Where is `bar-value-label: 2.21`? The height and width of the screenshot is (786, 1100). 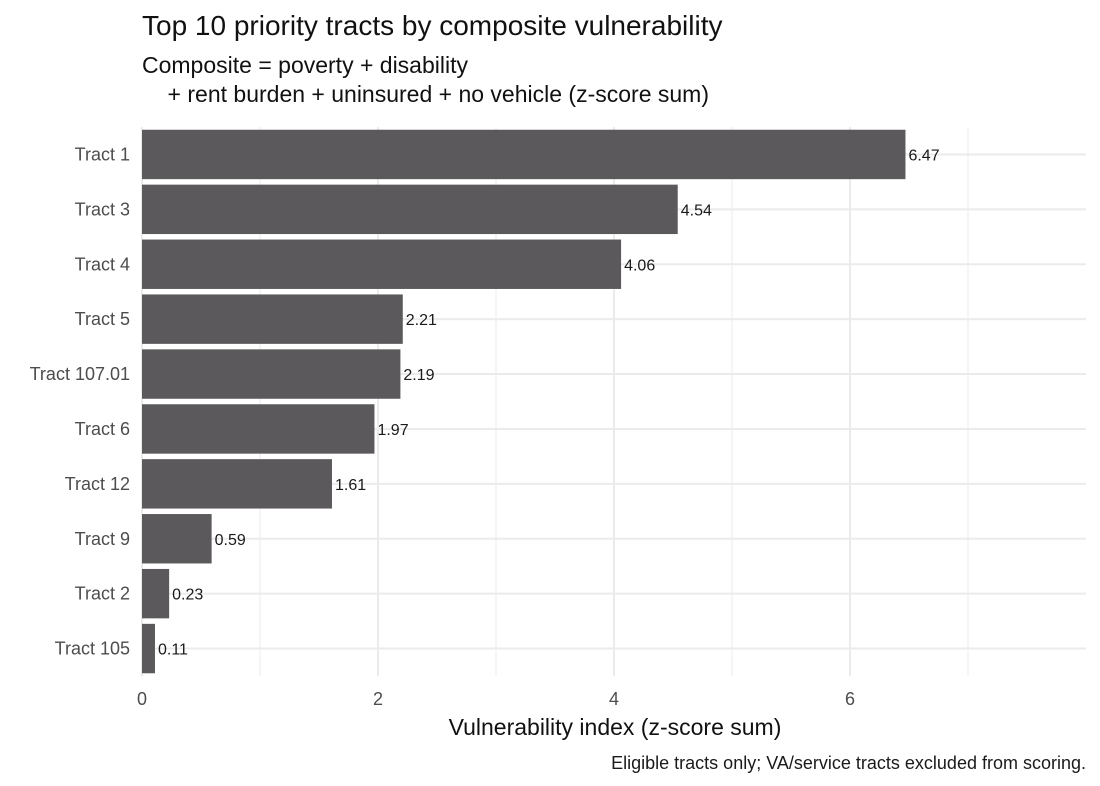 bar-value-label: 2.21 is located at coordinates (421, 320).